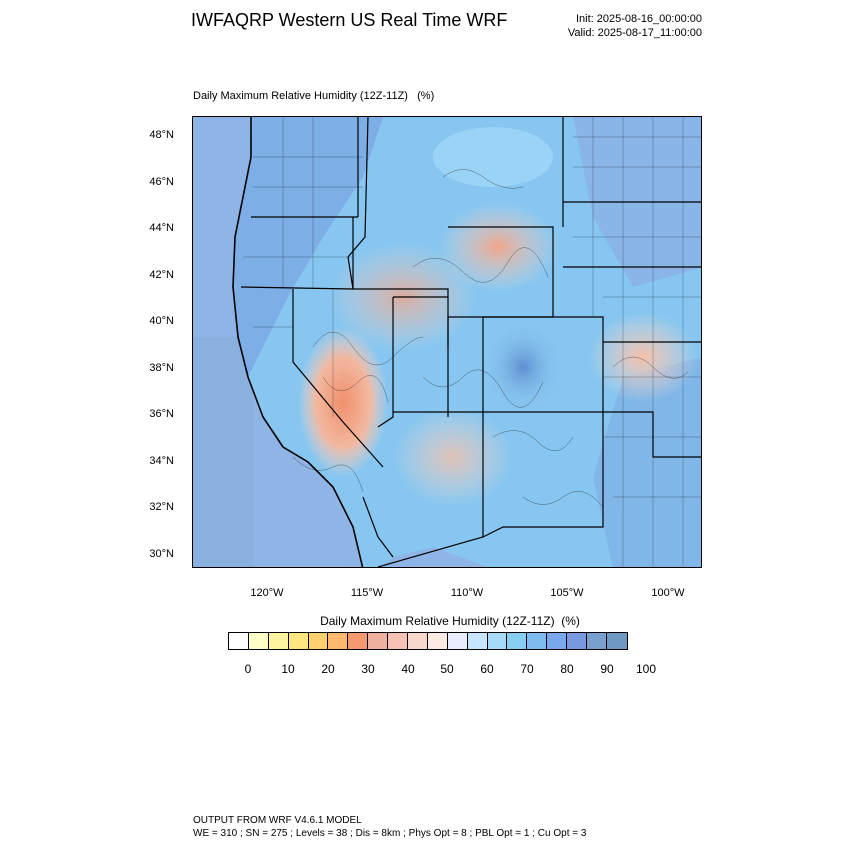  Describe the element at coordinates (447, 669) in the screenshot. I see `colorbar-label: 50` at that location.